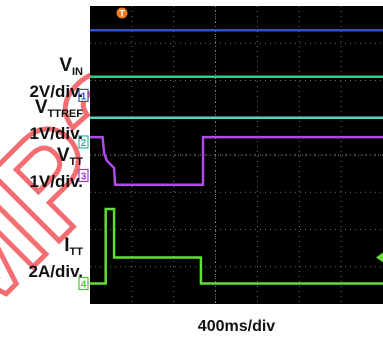 This screenshot has width=383, height=345. I want to click on channel-marker-3: 3, so click(83, 175).